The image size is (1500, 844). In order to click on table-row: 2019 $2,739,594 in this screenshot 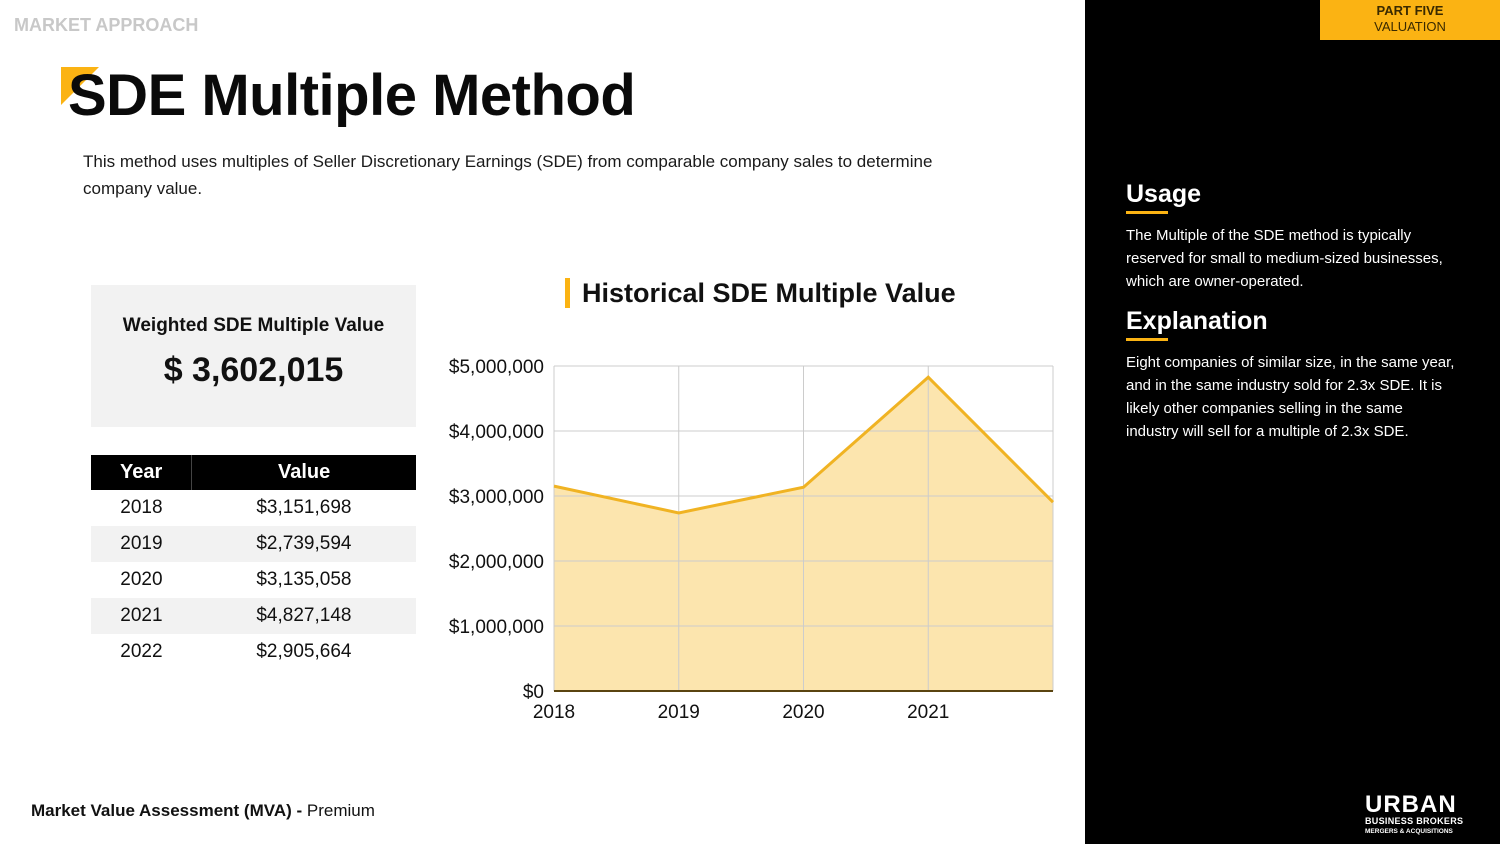, I will do `click(253, 544)`.